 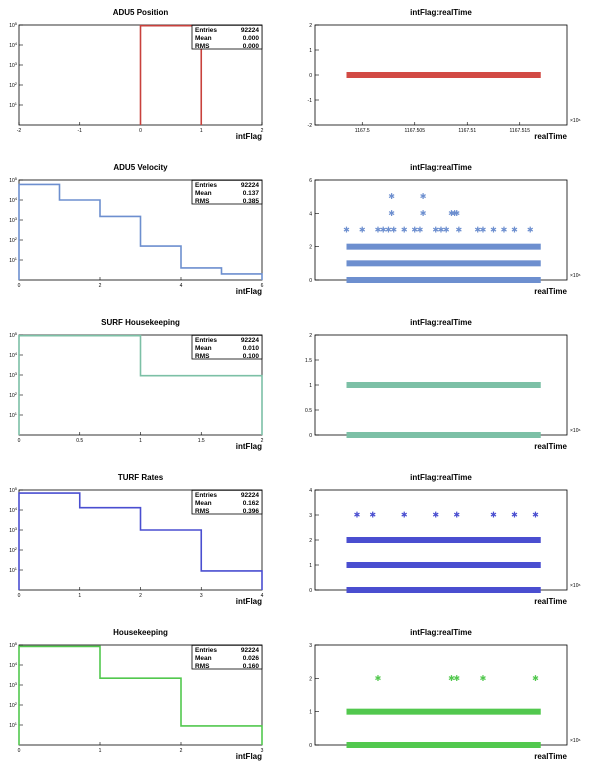 What do you see at coordinates (140, 632) in the screenshot?
I see `chart-title: Housekeeping` at bounding box center [140, 632].